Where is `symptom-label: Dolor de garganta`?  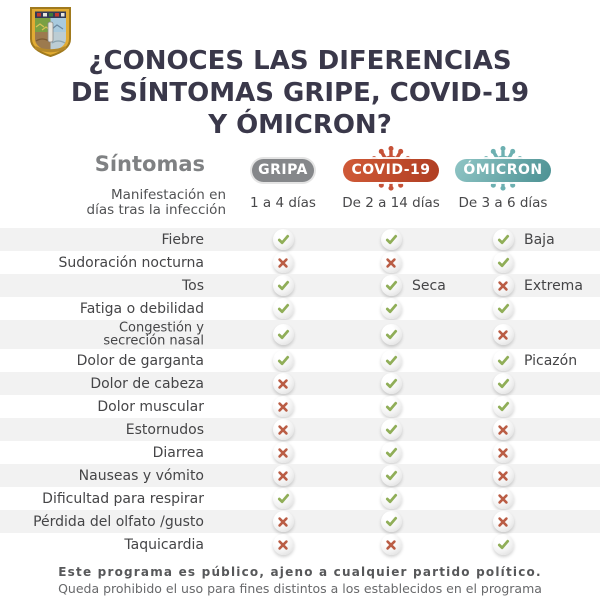 symptom-label: Dolor de garganta is located at coordinates (140, 360).